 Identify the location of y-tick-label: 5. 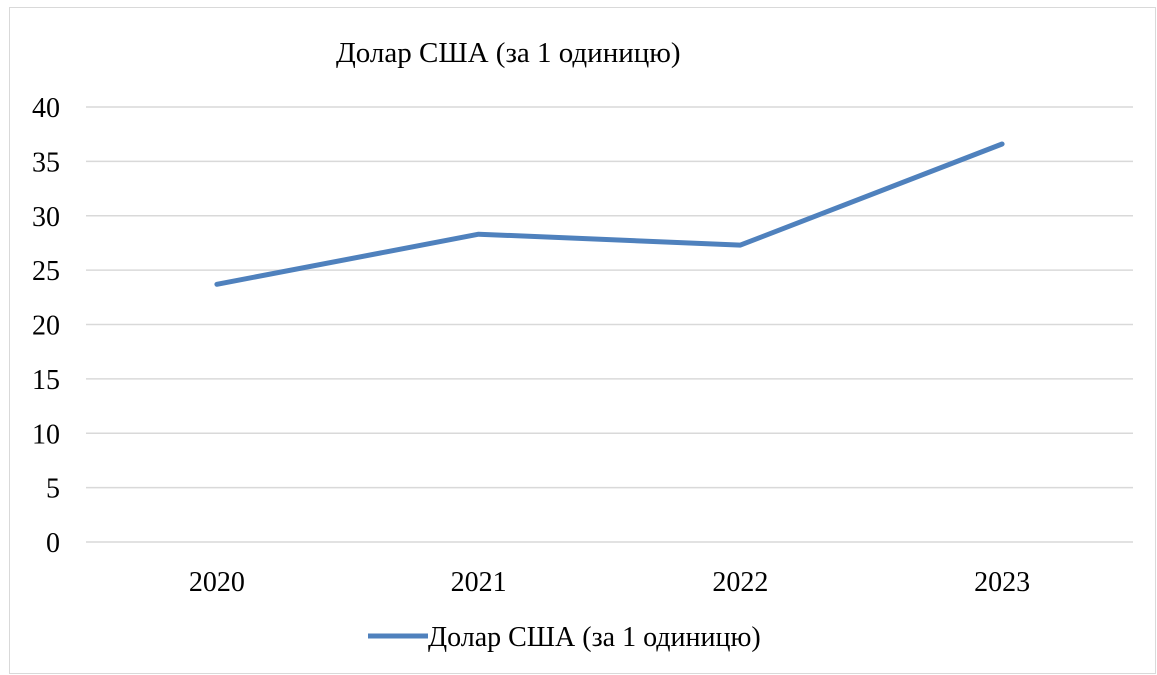
(53, 489).